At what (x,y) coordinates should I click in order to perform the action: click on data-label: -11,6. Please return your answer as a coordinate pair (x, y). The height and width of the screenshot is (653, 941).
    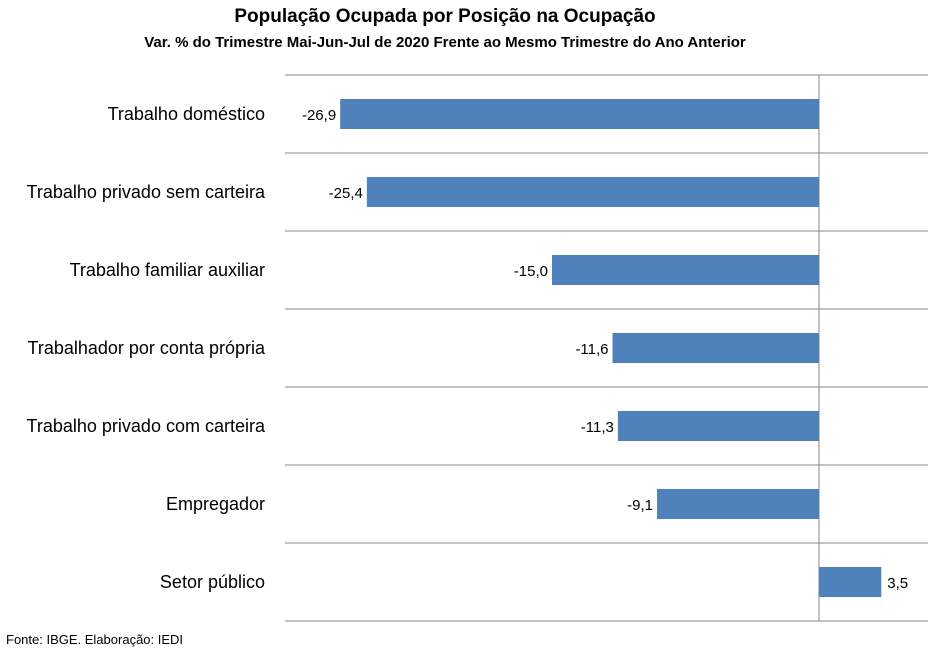
    Looking at the image, I should click on (591, 349).